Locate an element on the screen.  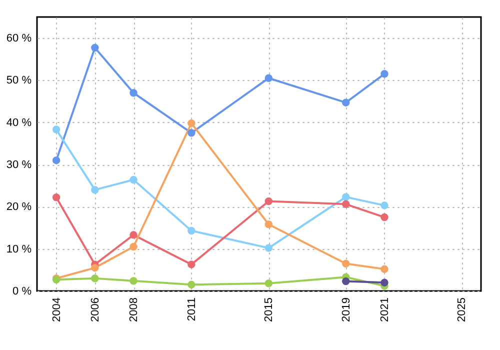
x-tick-label: 2004 is located at coordinates (56, 310).